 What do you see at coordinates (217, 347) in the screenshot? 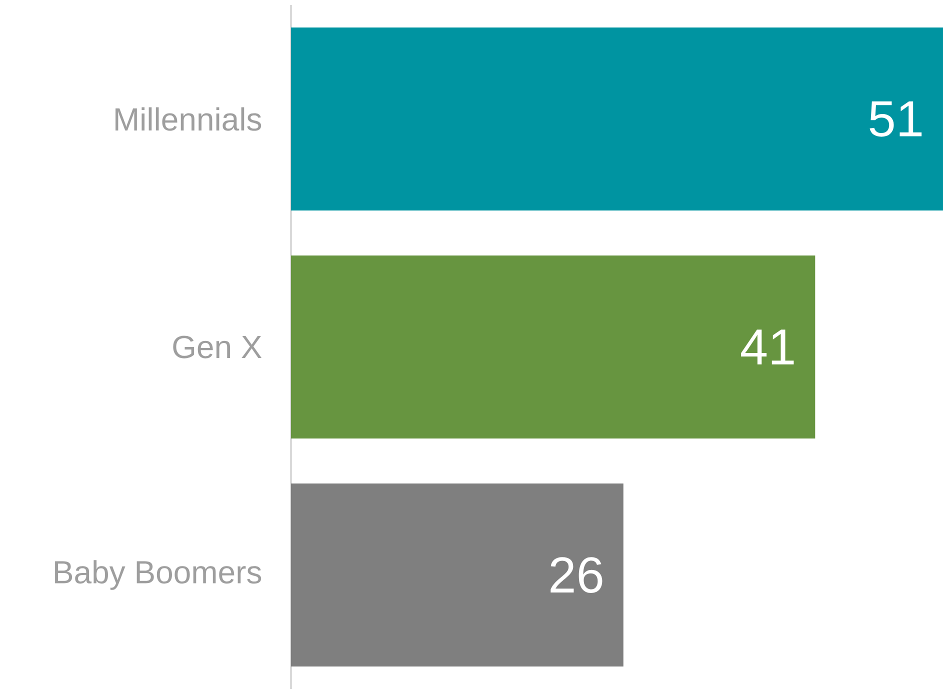
I see `y-tick-label: Gen X` at bounding box center [217, 347].